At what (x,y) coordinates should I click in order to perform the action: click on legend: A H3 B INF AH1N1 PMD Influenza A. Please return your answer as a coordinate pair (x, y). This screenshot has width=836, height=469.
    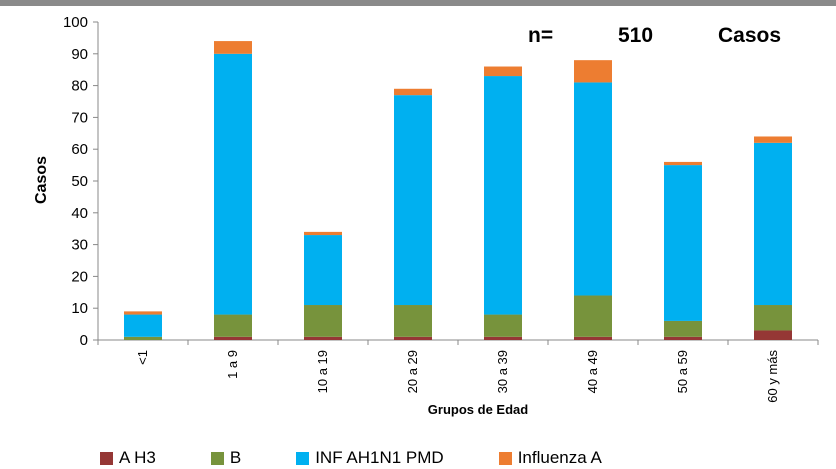
    Looking at the image, I should click on (378, 458).